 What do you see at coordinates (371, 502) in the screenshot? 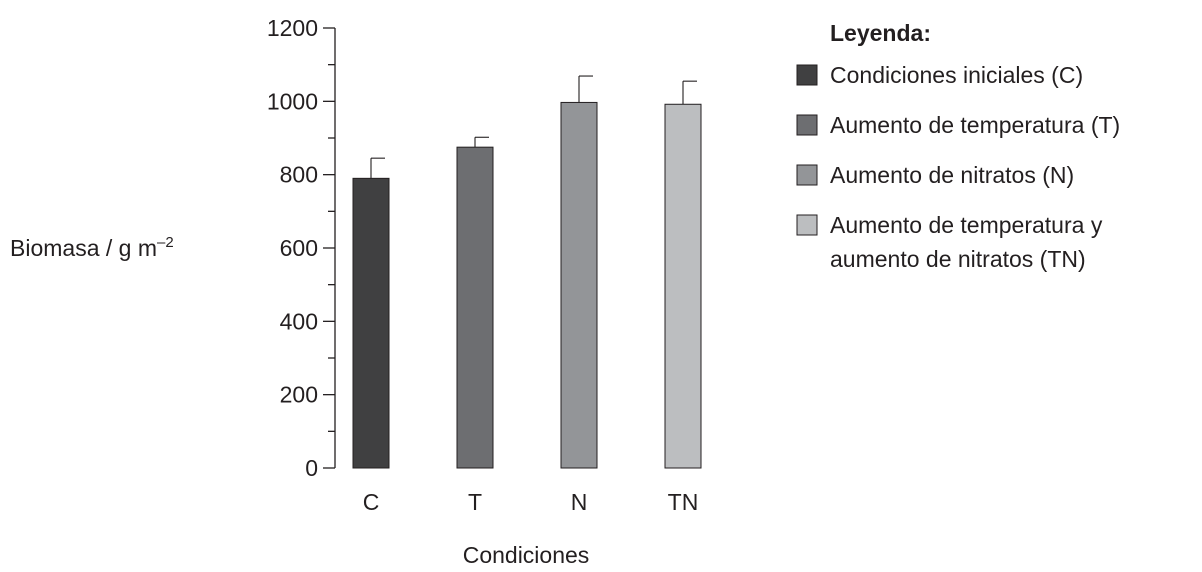
I see `x-tick-label-c: C` at bounding box center [371, 502].